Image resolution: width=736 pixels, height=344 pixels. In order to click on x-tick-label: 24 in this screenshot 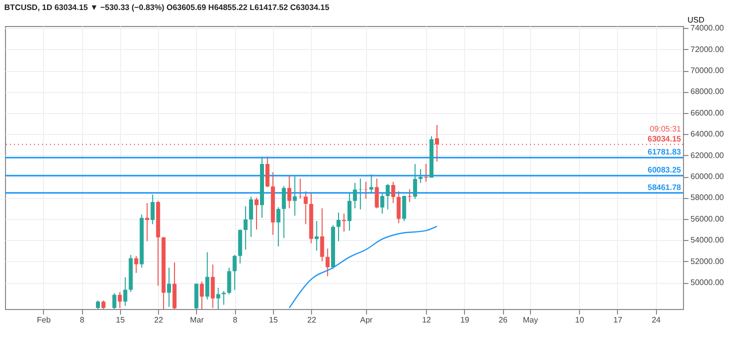, I will do `click(657, 320)`.